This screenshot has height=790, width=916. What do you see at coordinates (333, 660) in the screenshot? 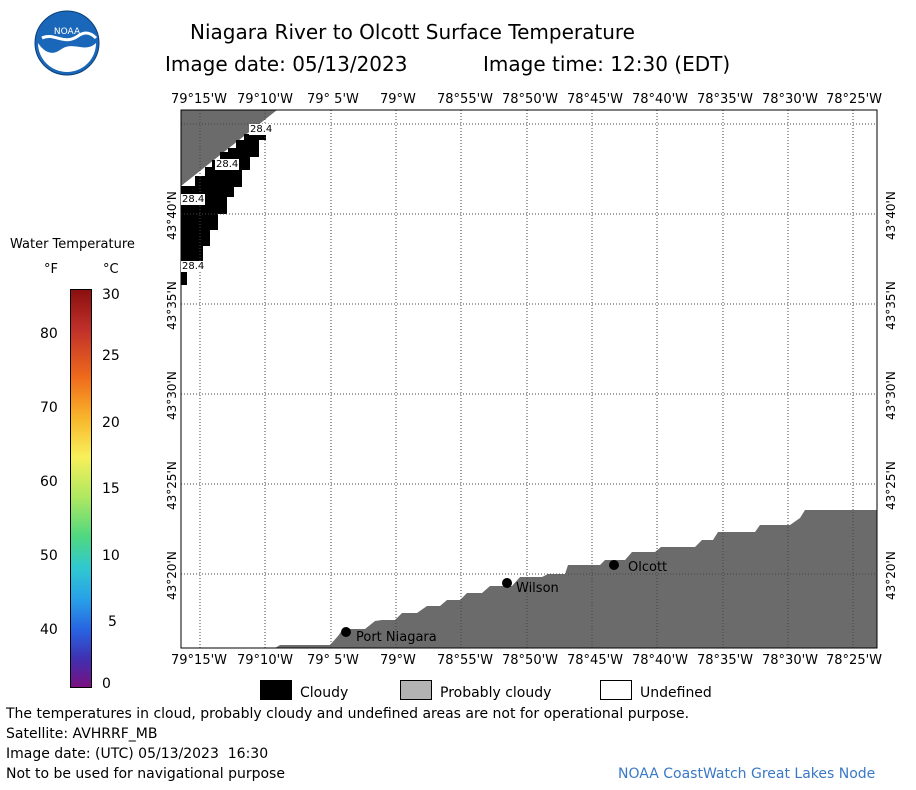
I see `lon-label-bottom: 79° 5'W` at bounding box center [333, 660].